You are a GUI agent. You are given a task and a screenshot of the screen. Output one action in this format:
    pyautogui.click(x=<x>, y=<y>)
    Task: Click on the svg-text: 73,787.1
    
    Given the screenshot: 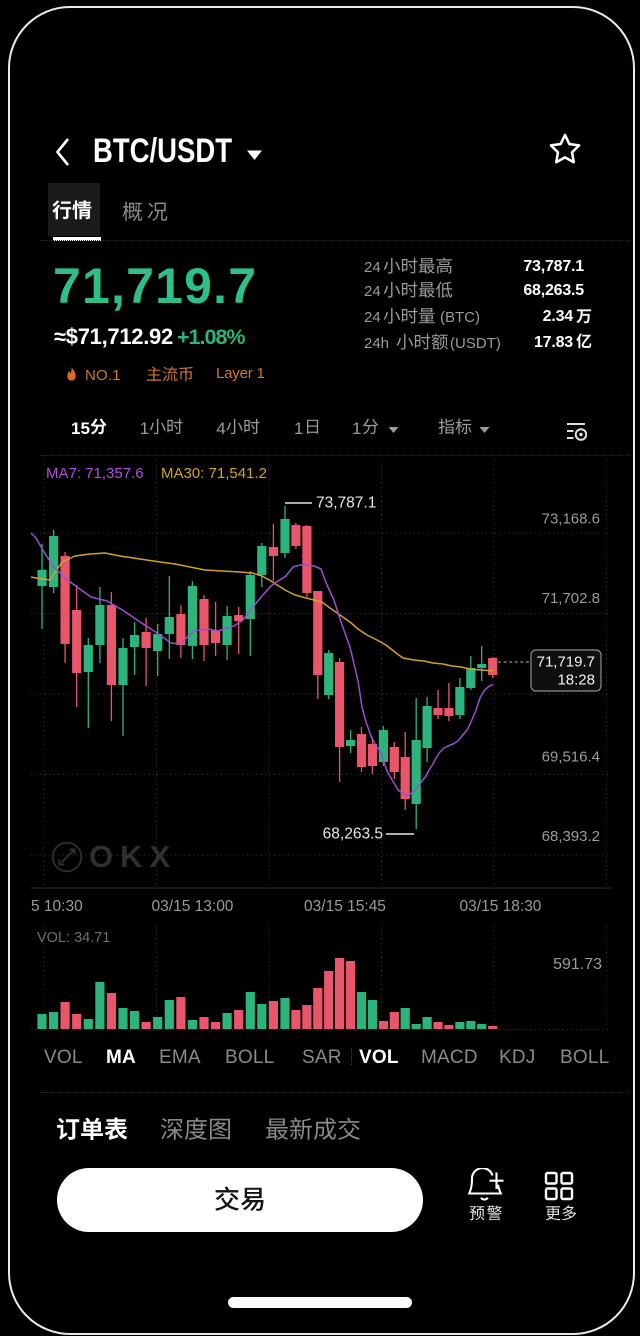 What is the action you would take?
    pyautogui.click(x=346, y=503)
    